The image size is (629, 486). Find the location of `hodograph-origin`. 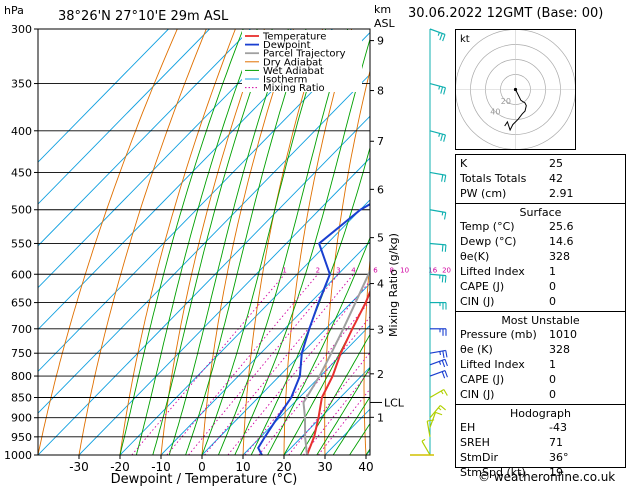

hodograph-origin is located at coordinates (515, 89).